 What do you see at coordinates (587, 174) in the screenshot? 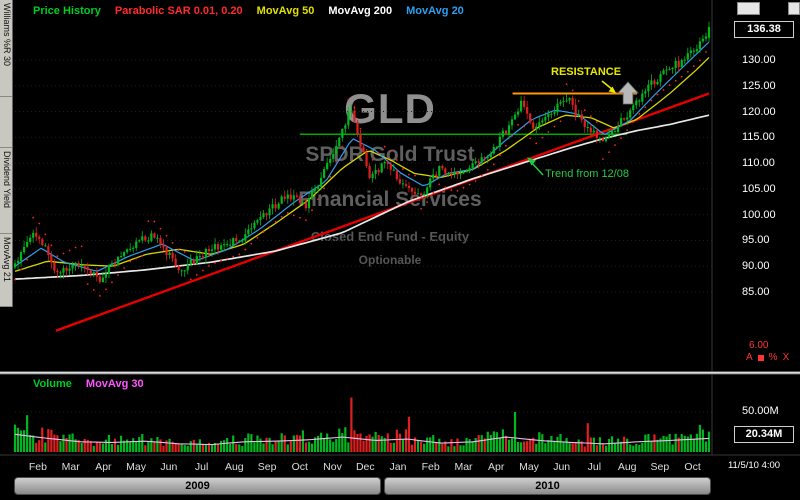
I see `trend-label: Trend from 12/08` at bounding box center [587, 174].